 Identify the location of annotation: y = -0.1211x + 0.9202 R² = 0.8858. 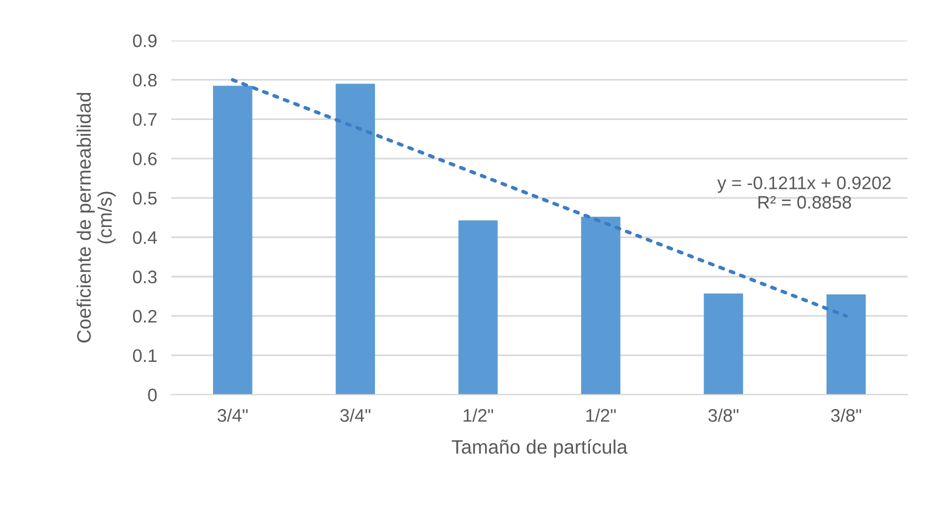
(804, 192).